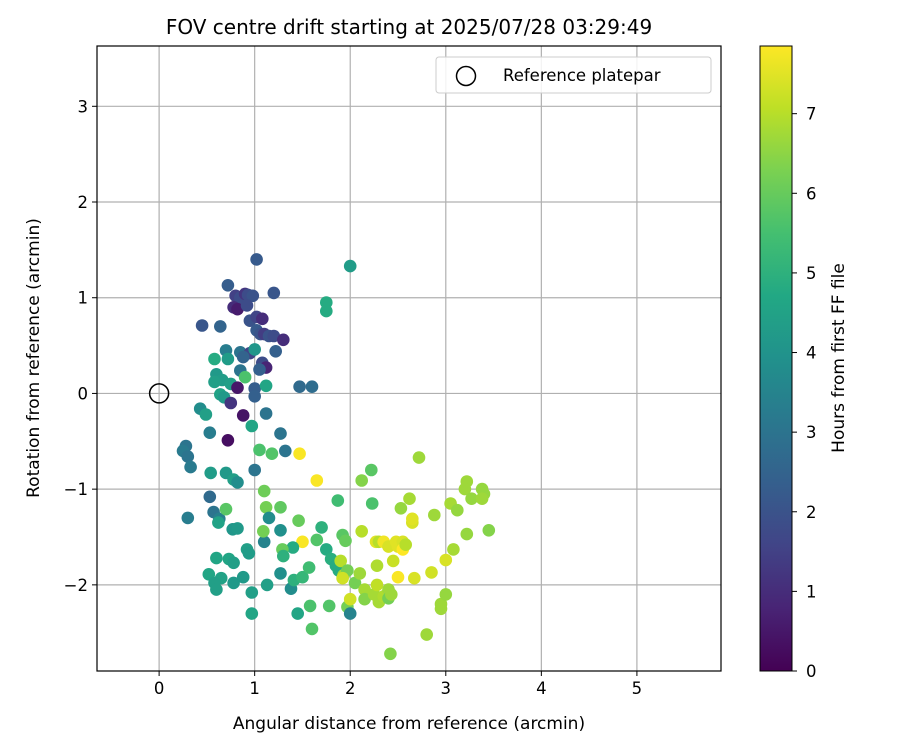 The image size is (900, 750). What do you see at coordinates (34, 358) in the screenshot?
I see `y-axis-label: Rotation from reference (arcmin)` at bounding box center [34, 358].